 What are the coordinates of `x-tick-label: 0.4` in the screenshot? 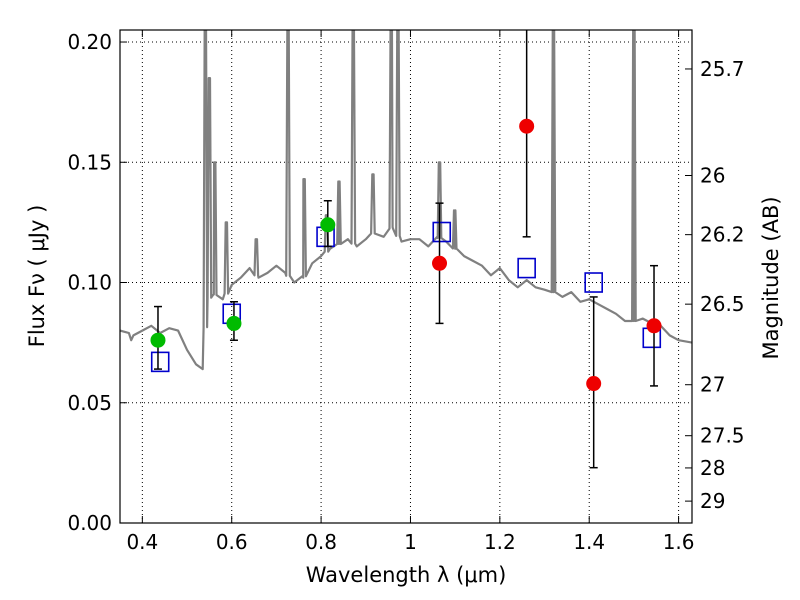 It's located at (142, 542).